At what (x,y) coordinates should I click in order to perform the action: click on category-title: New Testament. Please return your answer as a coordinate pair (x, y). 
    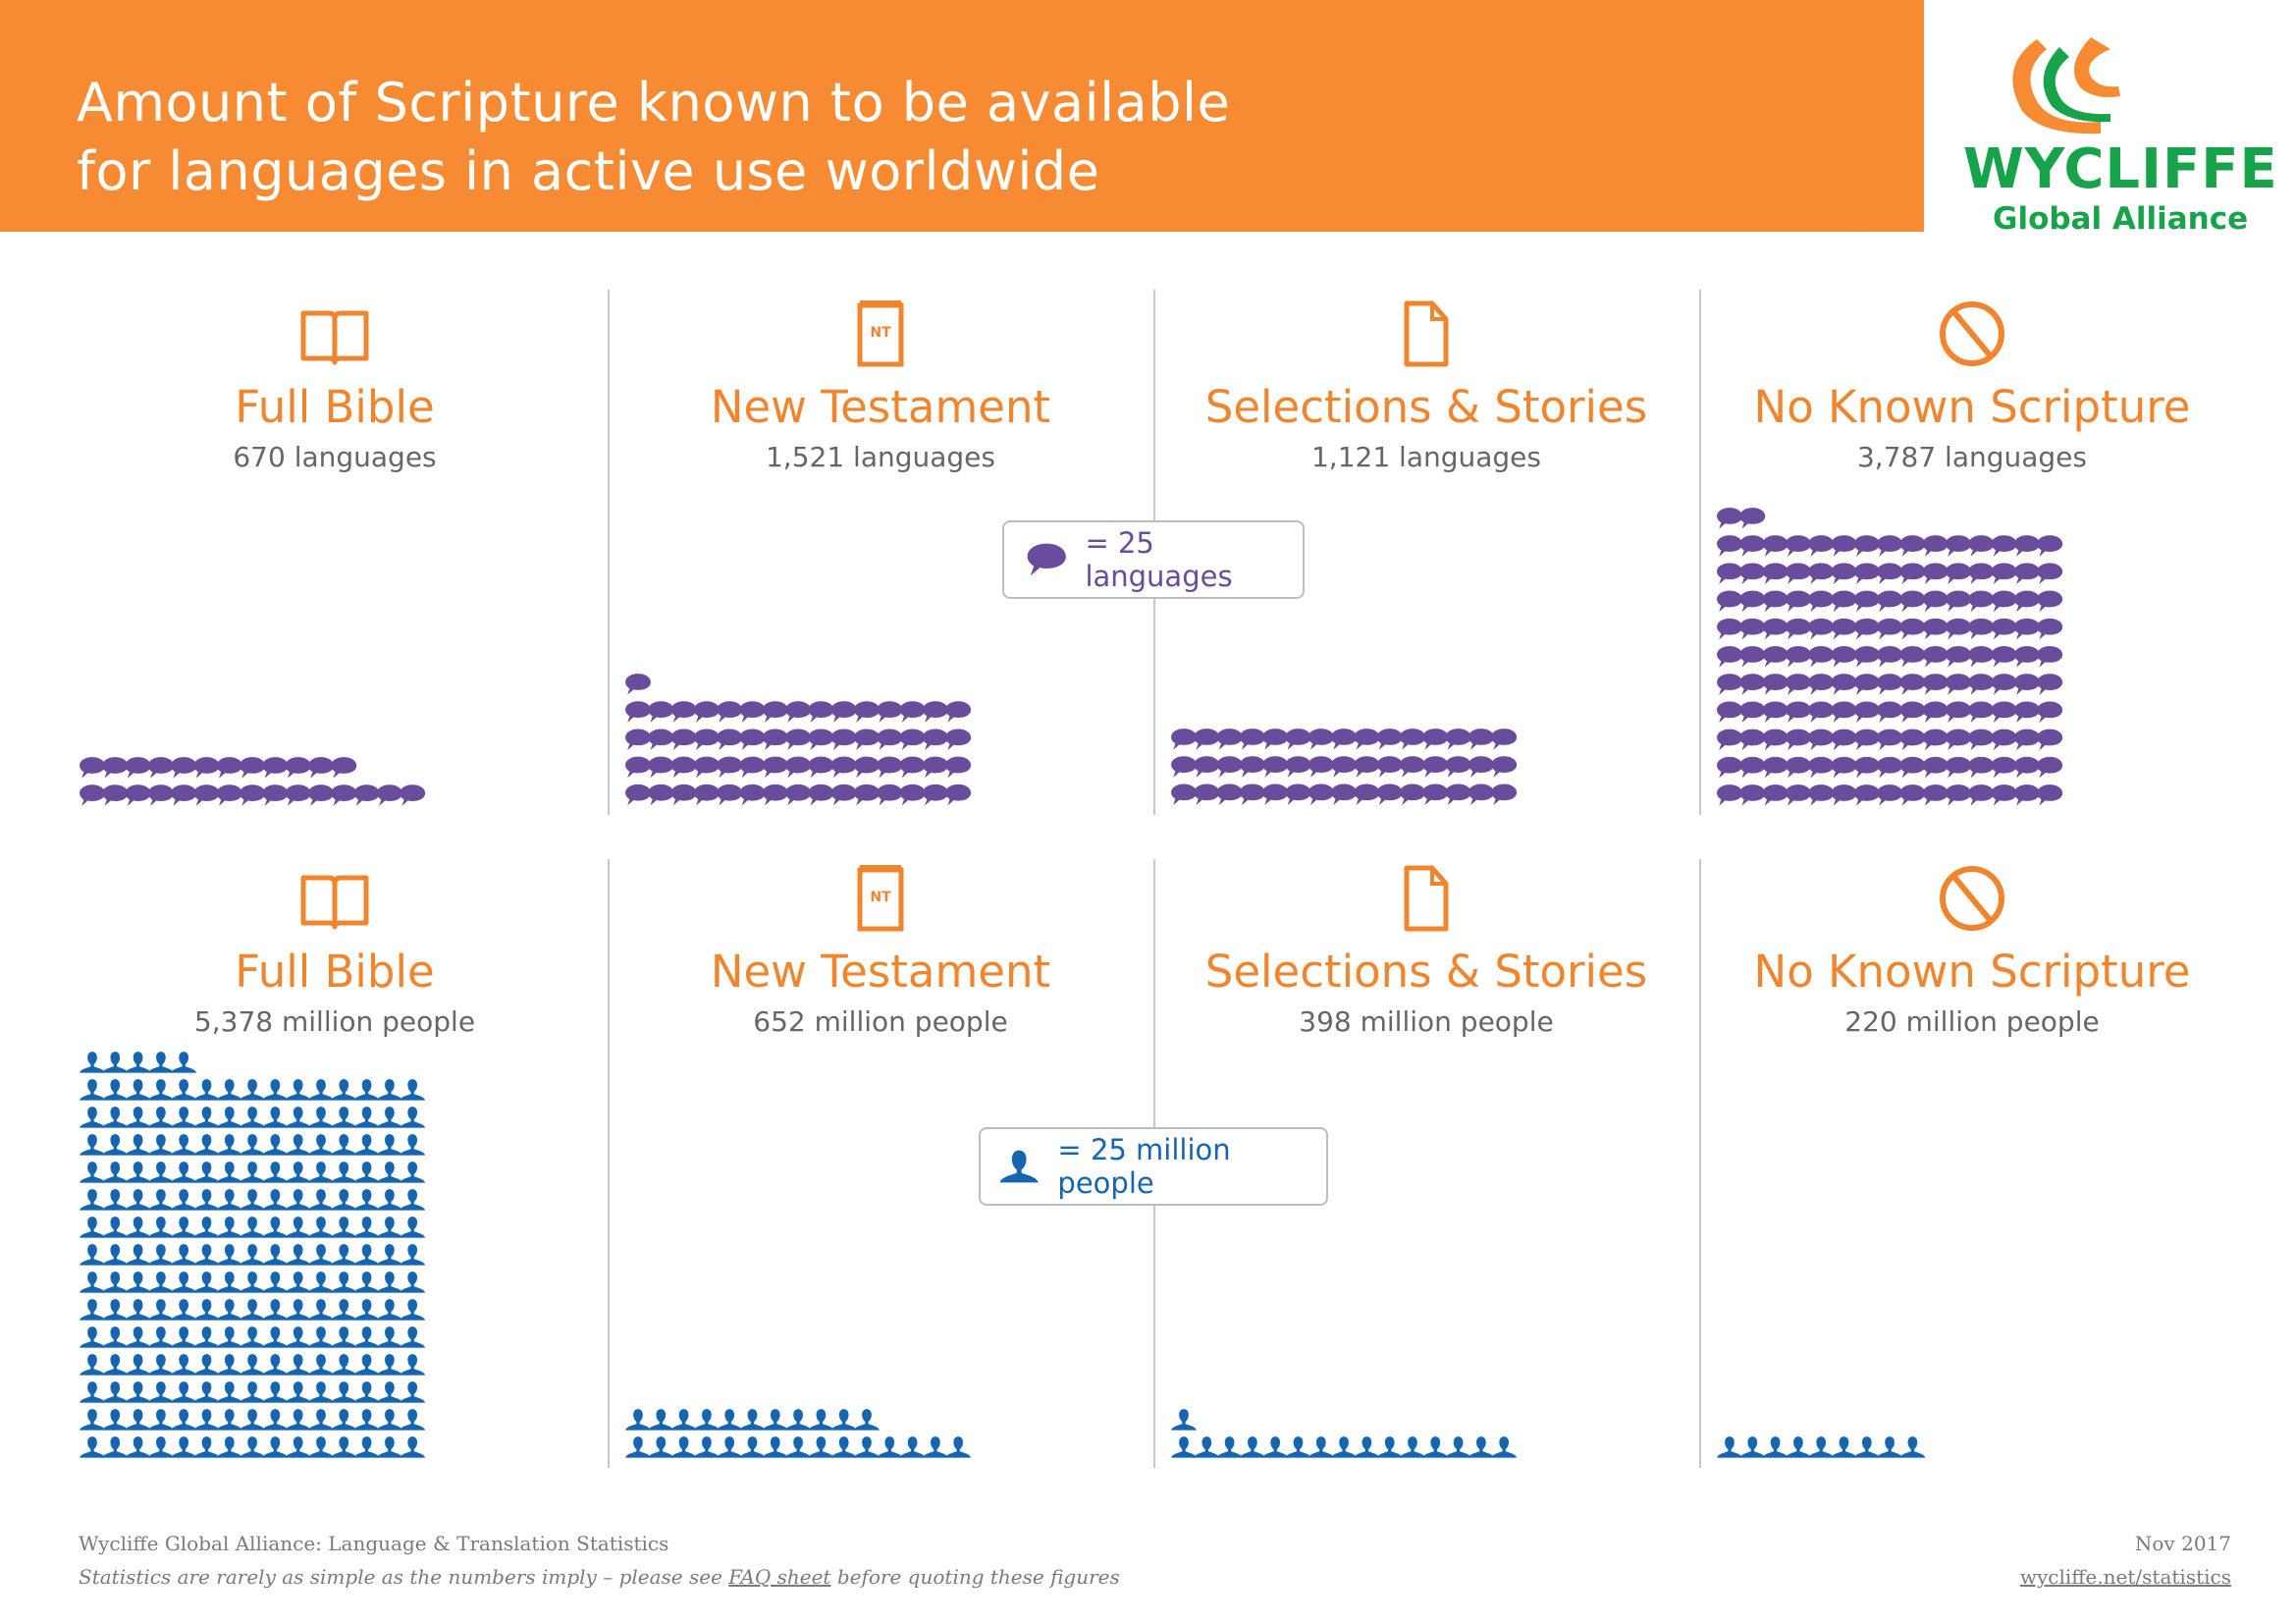
    Looking at the image, I should click on (880, 972).